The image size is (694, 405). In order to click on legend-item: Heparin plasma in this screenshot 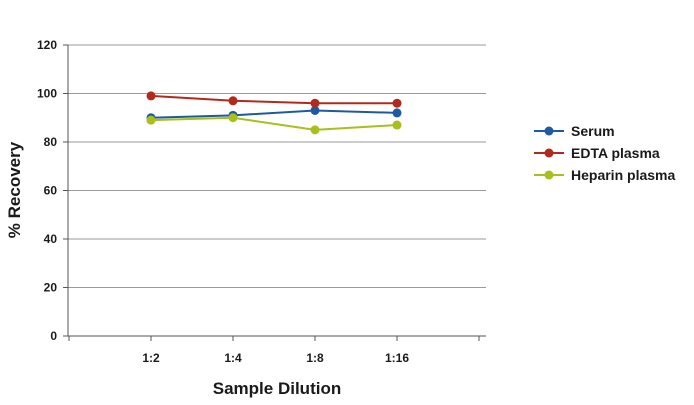, I will do `click(604, 175)`.